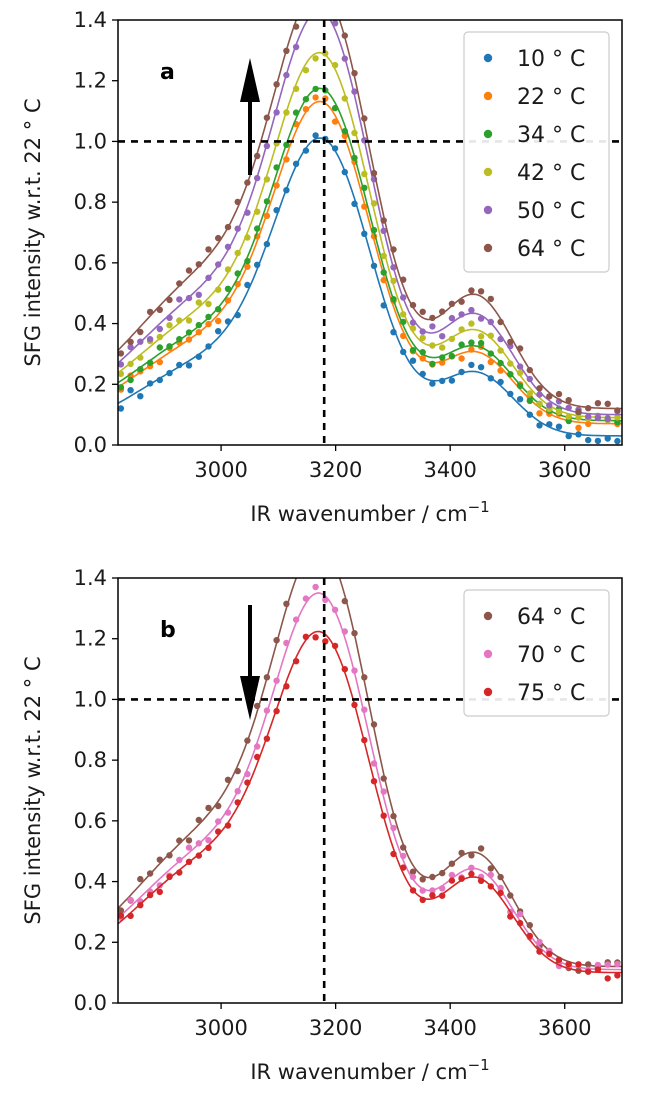  What do you see at coordinates (551, 97) in the screenshot?
I see `legend-label: 22 ° C` at bounding box center [551, 97].